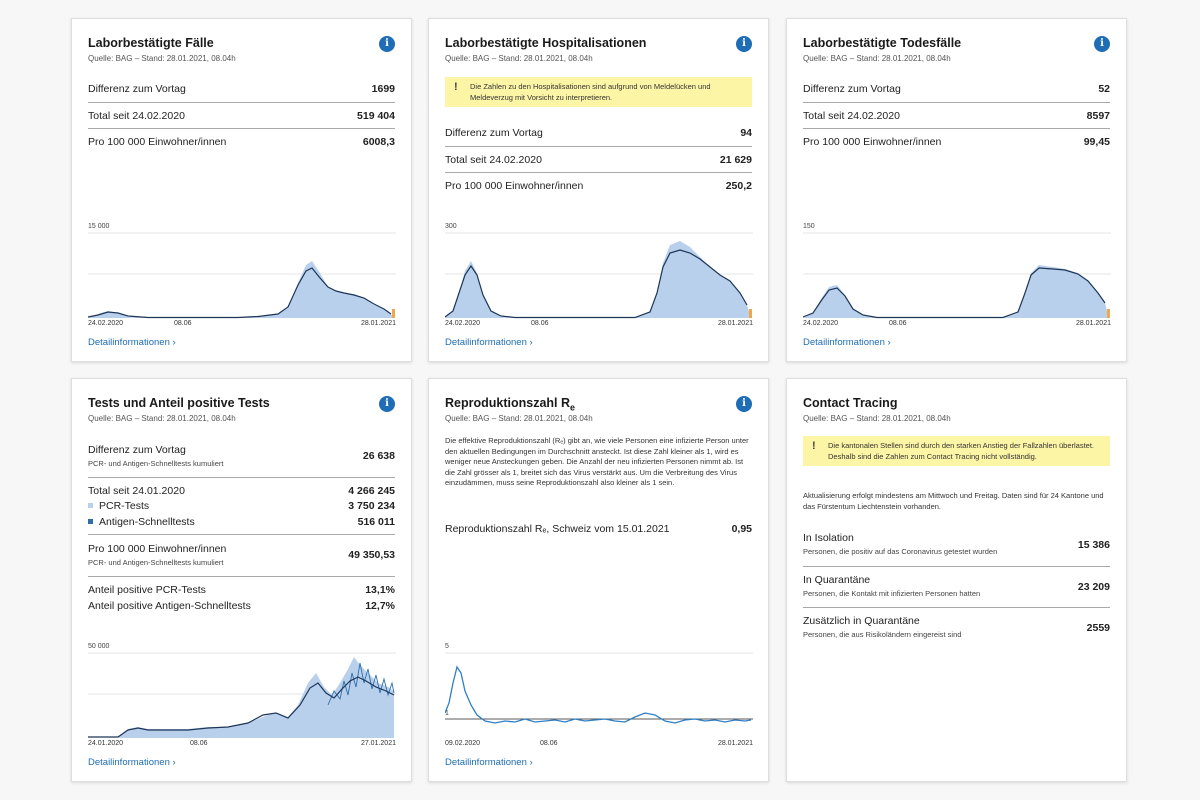  I want to click on cases-bars-area, so click(241, 289).